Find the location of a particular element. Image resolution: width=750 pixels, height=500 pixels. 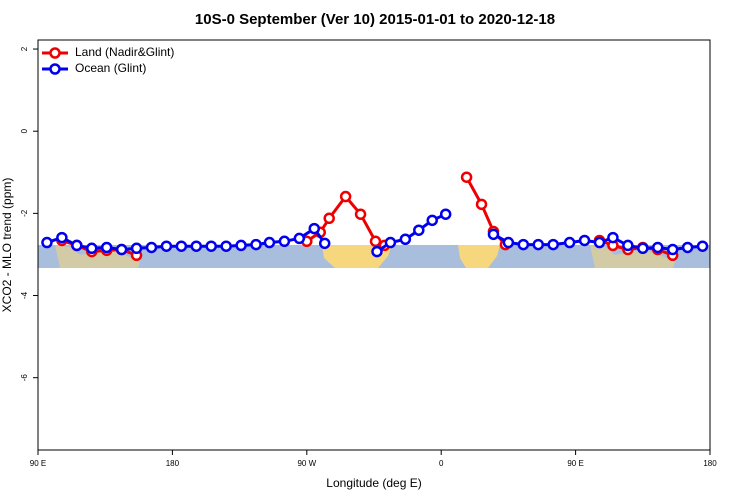

y-tick-label: 2 is located at coordinates (24, 48).